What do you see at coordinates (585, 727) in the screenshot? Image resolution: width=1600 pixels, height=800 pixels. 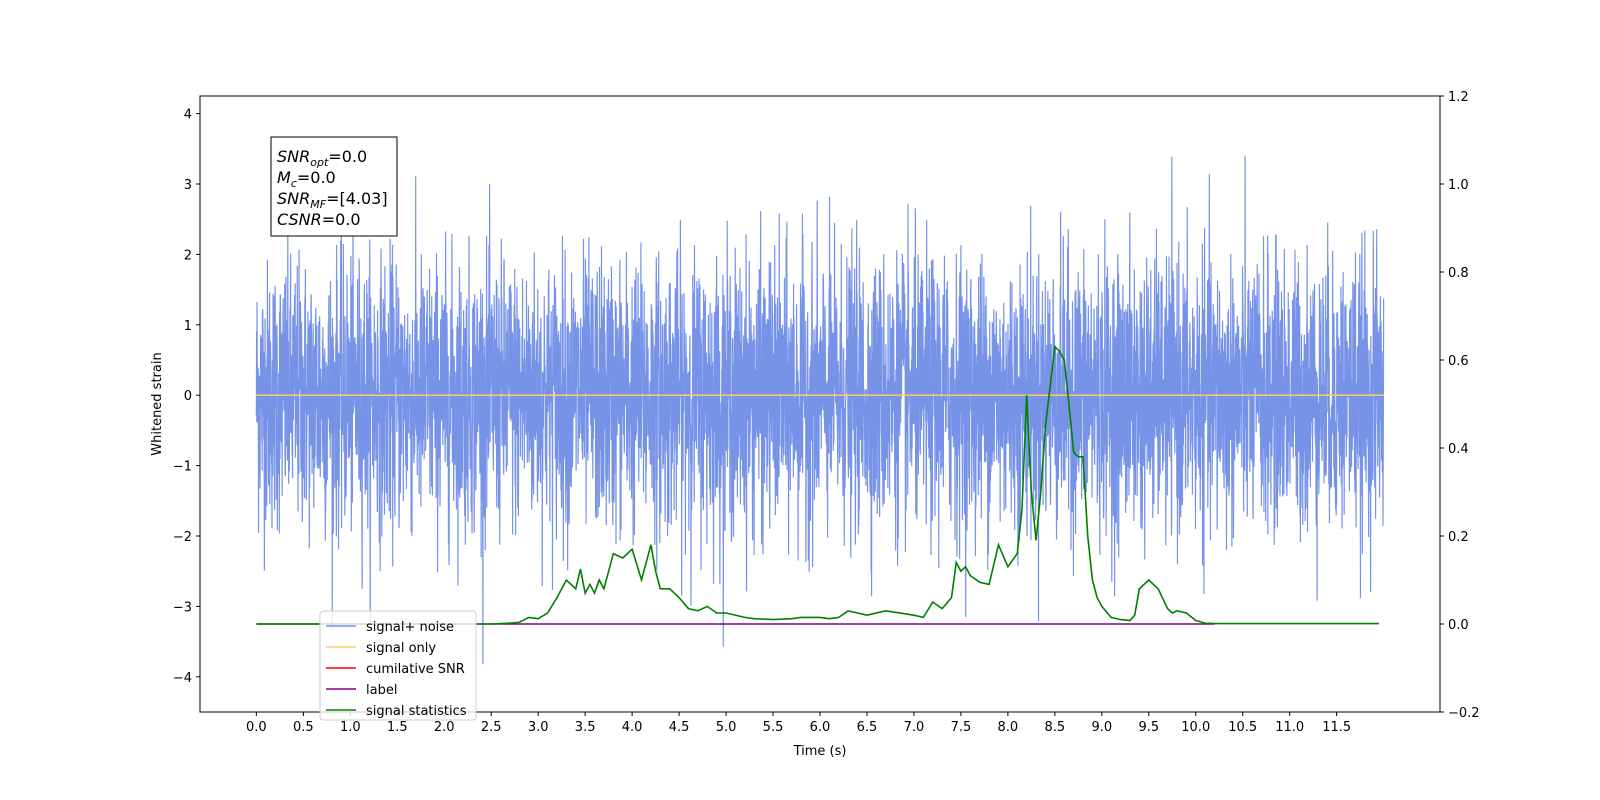 I see `x-tick-label: 3.5` at bounding box center [585, 727].